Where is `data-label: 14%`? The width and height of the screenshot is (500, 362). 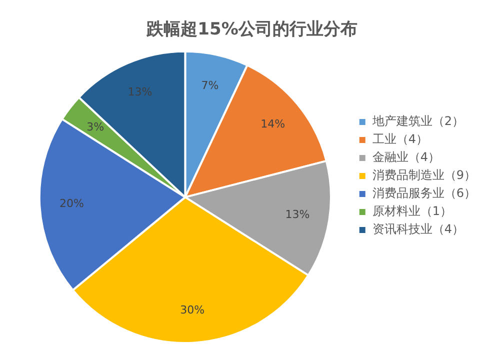
data-label: 14% is located at coordinates (273, 124).